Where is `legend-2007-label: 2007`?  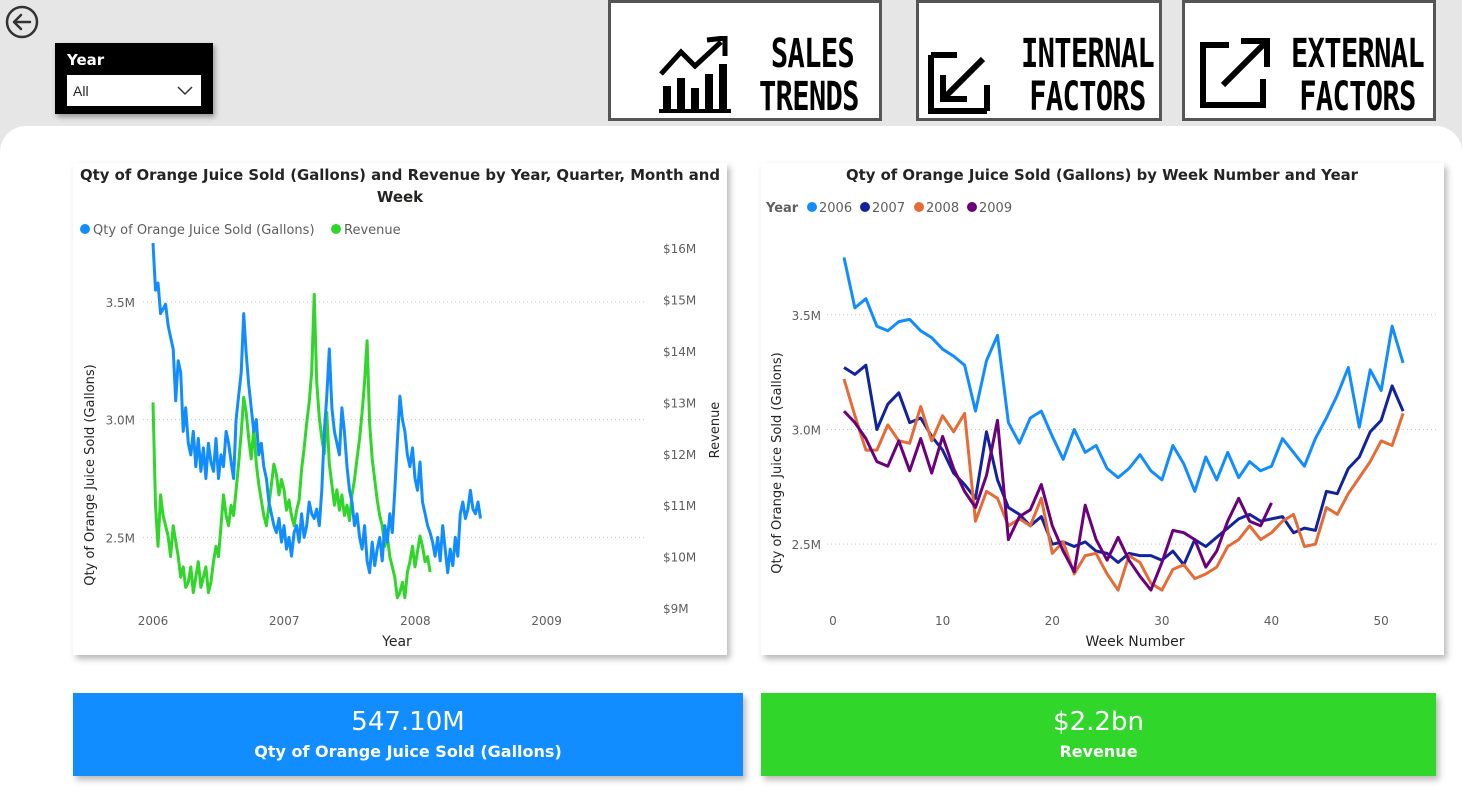
legend-2007-label: 2007 is located at coordinates (888, 208).